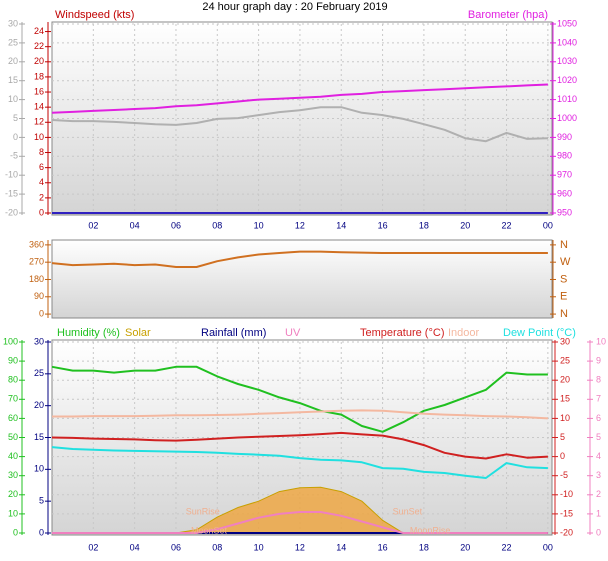 The image size is (608, 561). Describe the element at coordinates (402, 333) in the screenshot. I see `legend-label: Temperature (°C)` at that location.